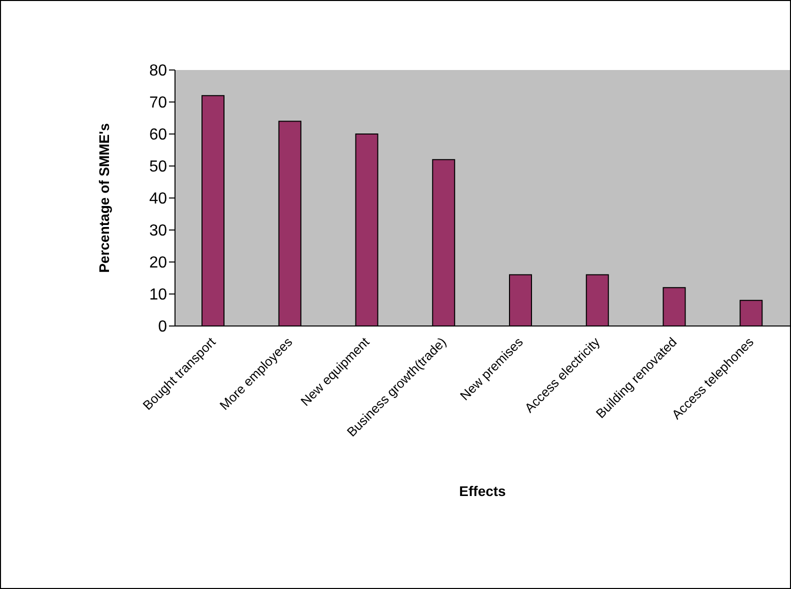  Describe the element at coordinates (158, 199) in the screenshot. I see `y-tick-label: 40` at that location.